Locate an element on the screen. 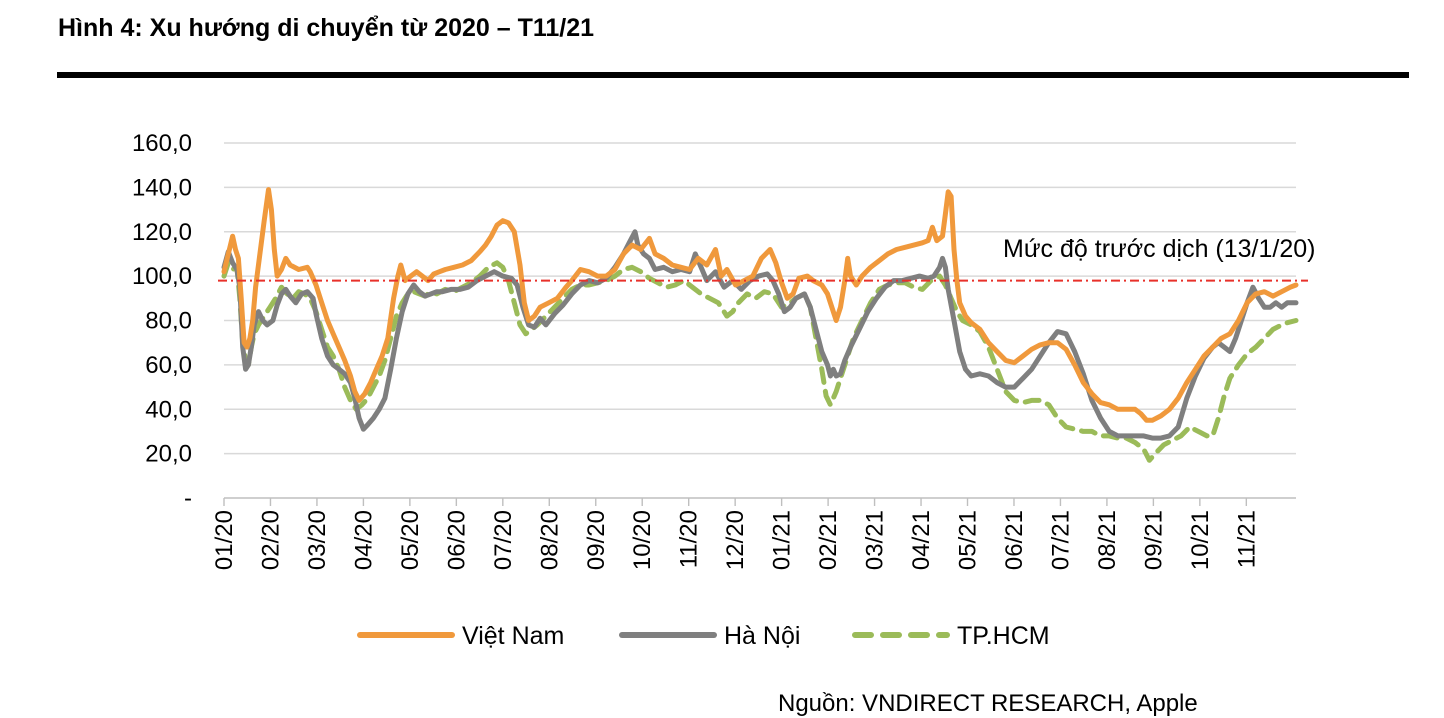  x-tick-label: 04/21 is located at coordinates (921, 540).